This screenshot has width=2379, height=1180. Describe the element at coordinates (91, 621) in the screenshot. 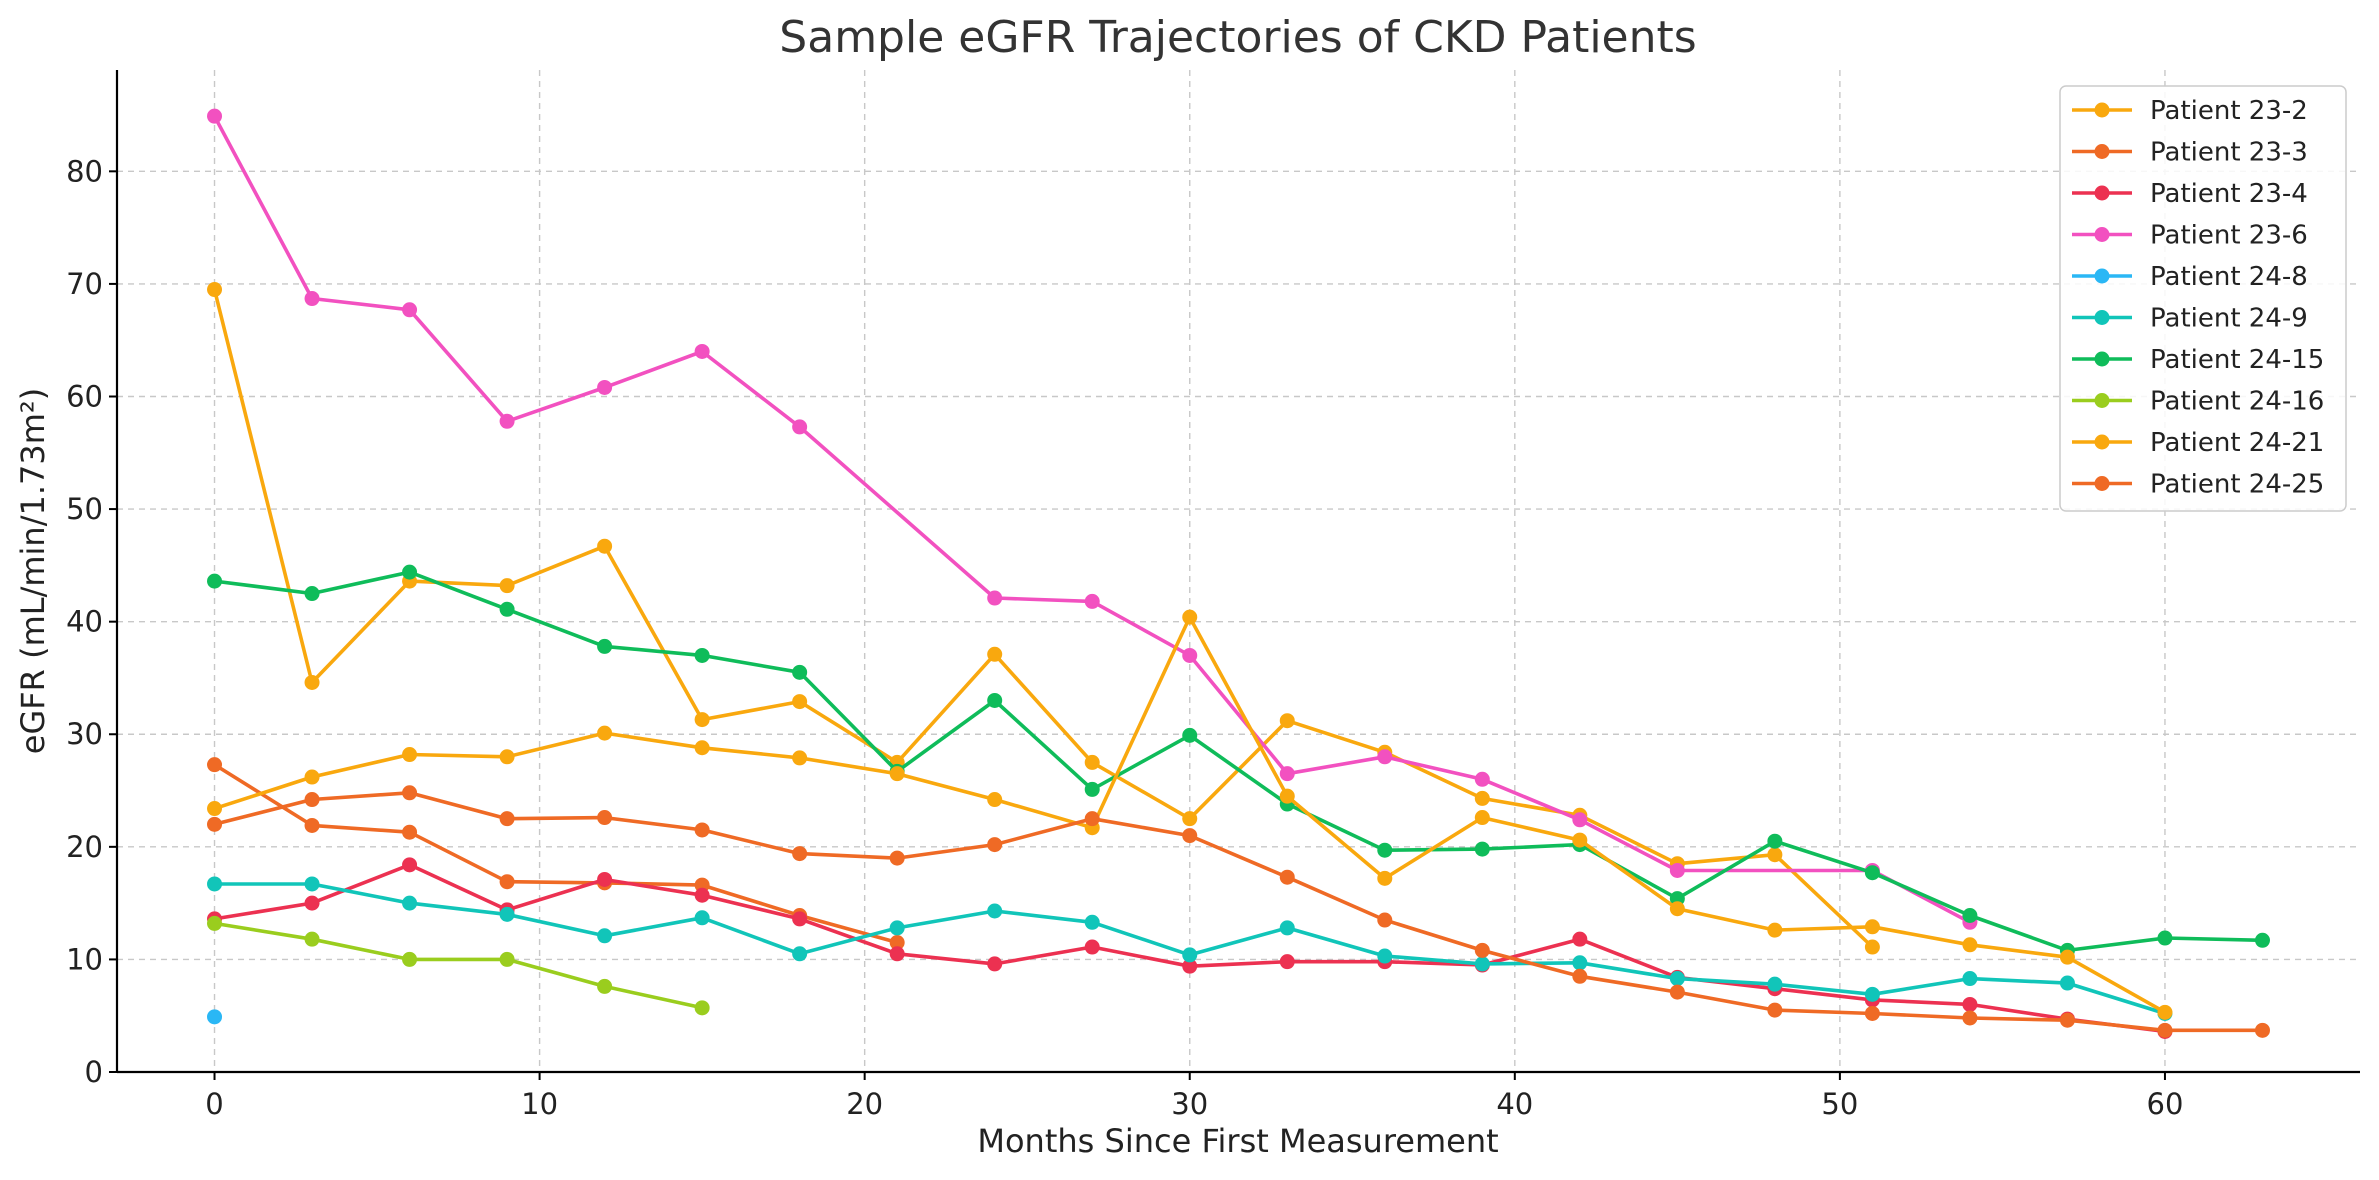

I see `y-ticks: 0 10 20 30 40 50 60 70 80` at that location.